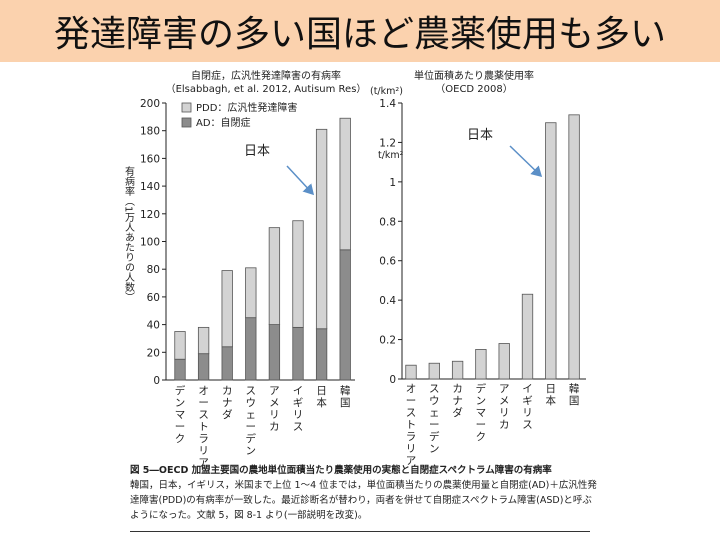 Image resolution: width=720 pixels, height=540 pixels. I want to click on left-category-label: スウェーデン, so click(251, 421).